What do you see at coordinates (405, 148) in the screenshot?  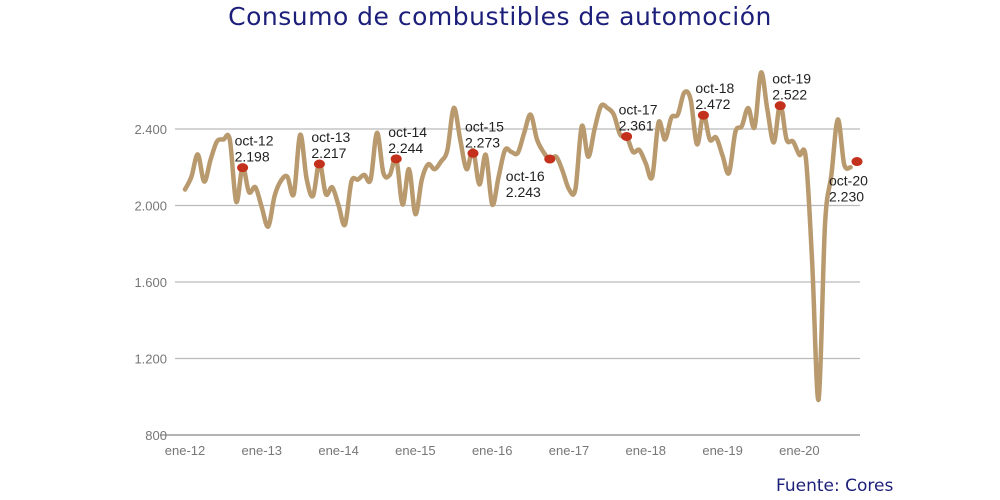 I see `annotation-value: 2.244` at bounding box center [405, 148].